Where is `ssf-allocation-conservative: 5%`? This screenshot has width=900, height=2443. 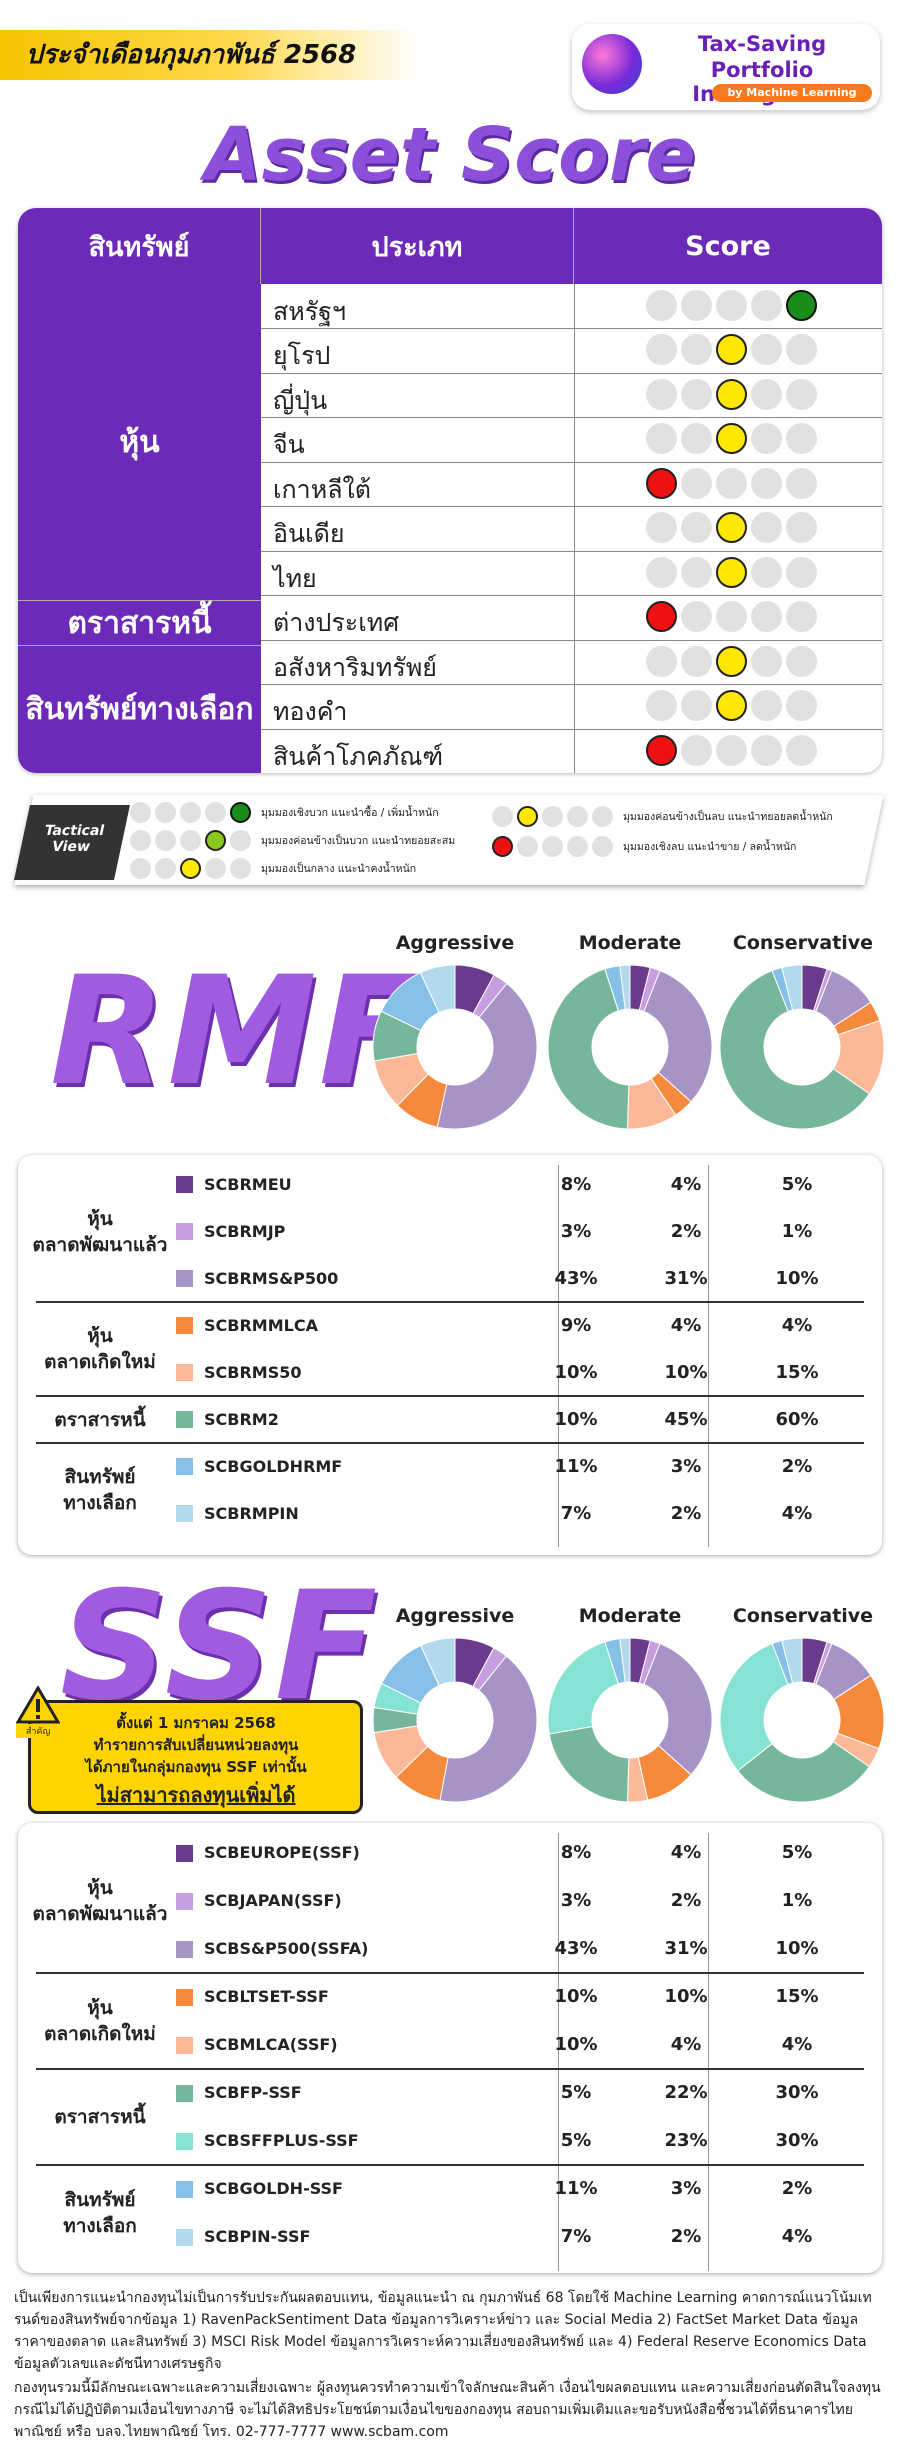
ssf-allocation-conservative: 5% is located at coordinates (797, 1852).